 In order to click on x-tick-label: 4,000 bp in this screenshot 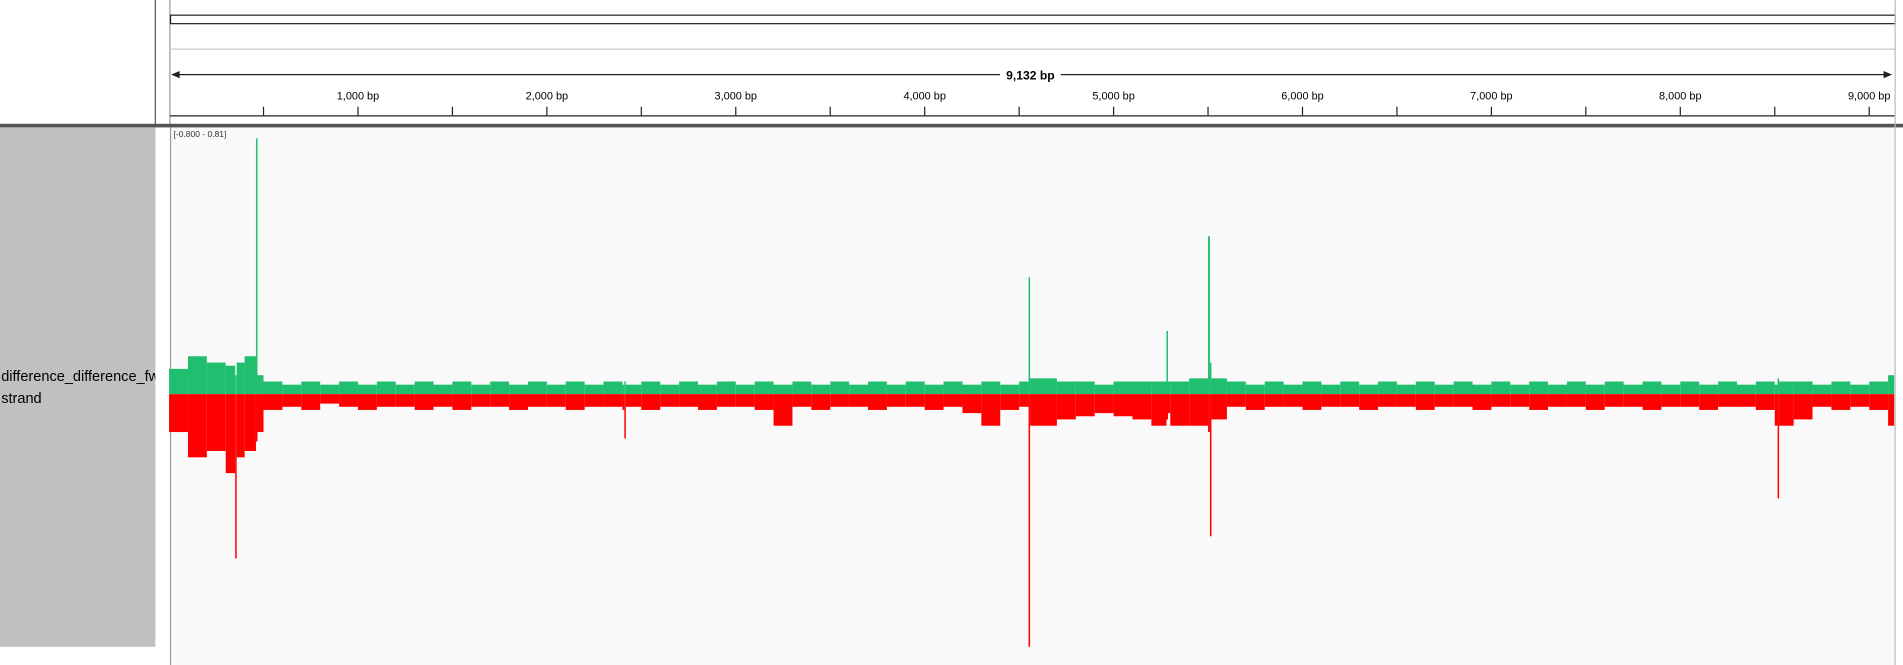, I will do `click(924, 97)`.